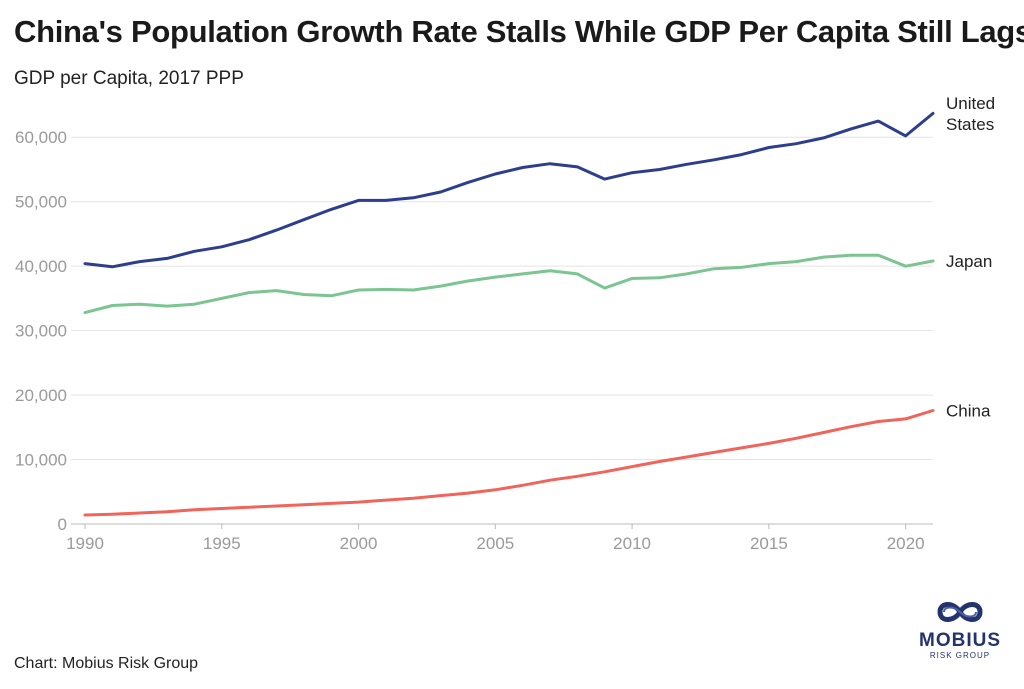 Image resolution: width=1024 pixels, height=689 pixels. What do you see at coordinates (960, 612) in the screenshot?
I see `mobius-infinity-icon` at bounding box center [960, 612].